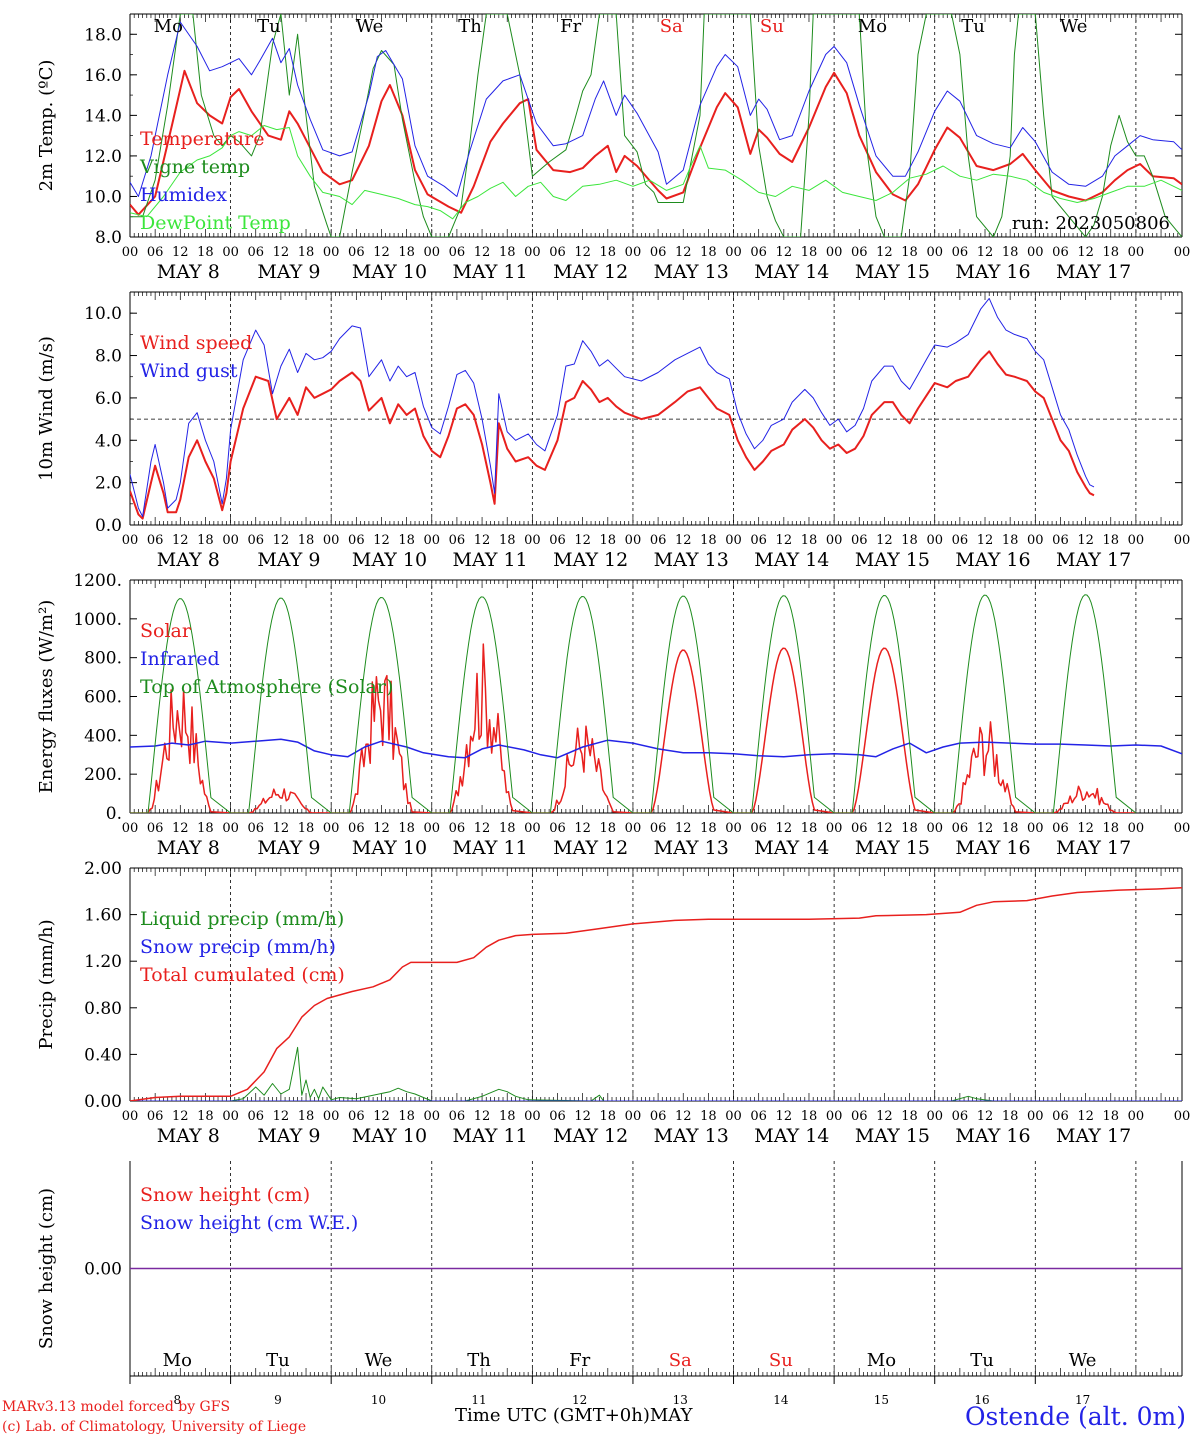 The image size is (1194, 1440). What do you see at coordinates (103, 869) in the screenshot?
I see `y-tick-label: 2.00` at bounding box center [103, 869].